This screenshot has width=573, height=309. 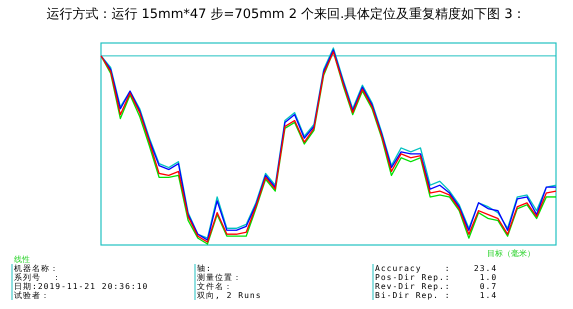 I want to click on text: 机器名称：, so click(x=36, y=268).